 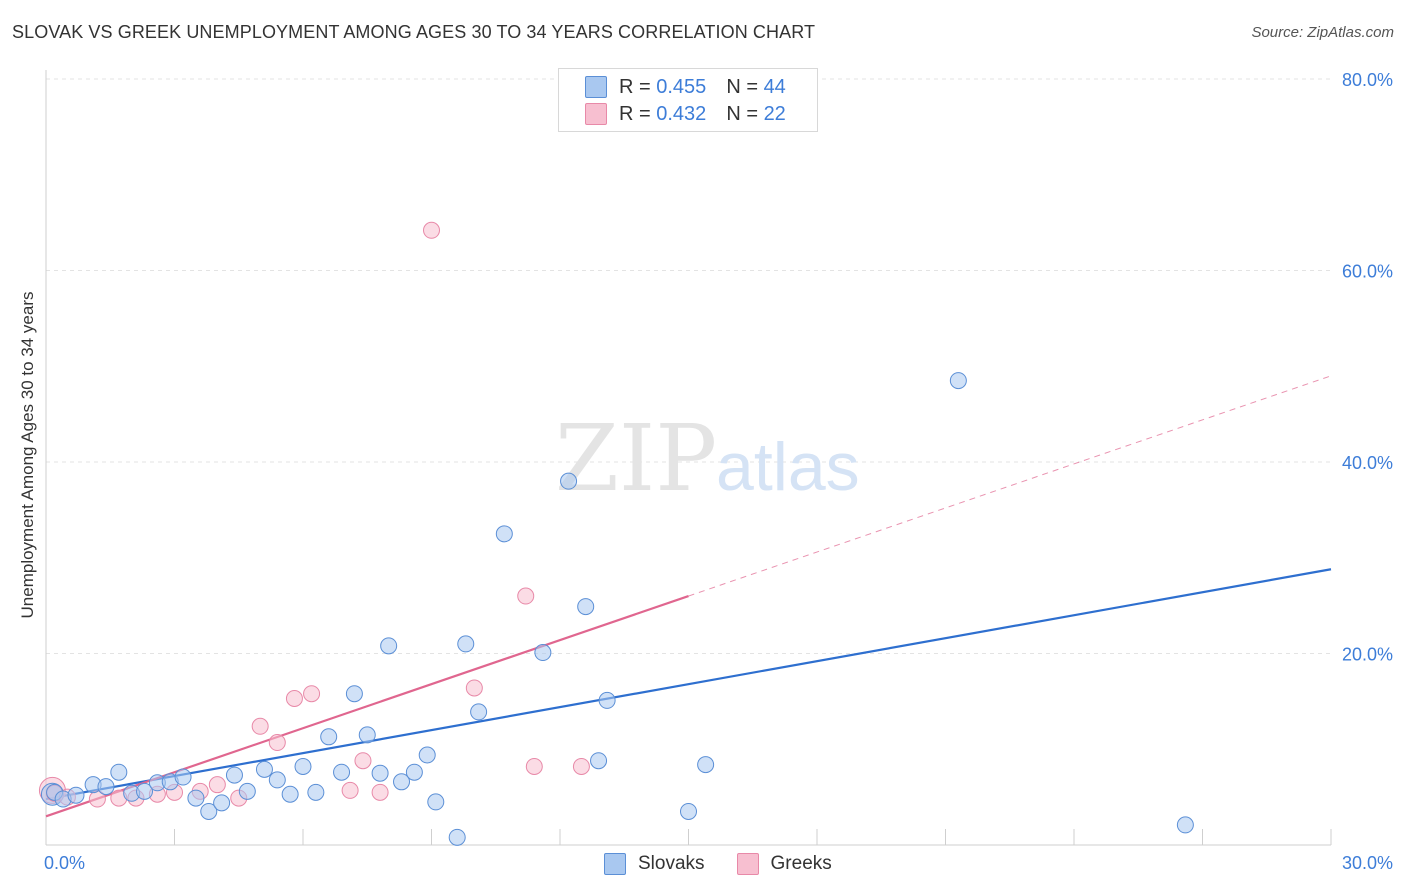 What do you see at coordinates (1367, 655) in the screenshot?
I see `y-tick-label: 20.0%` at bounding box center [1367, 655].